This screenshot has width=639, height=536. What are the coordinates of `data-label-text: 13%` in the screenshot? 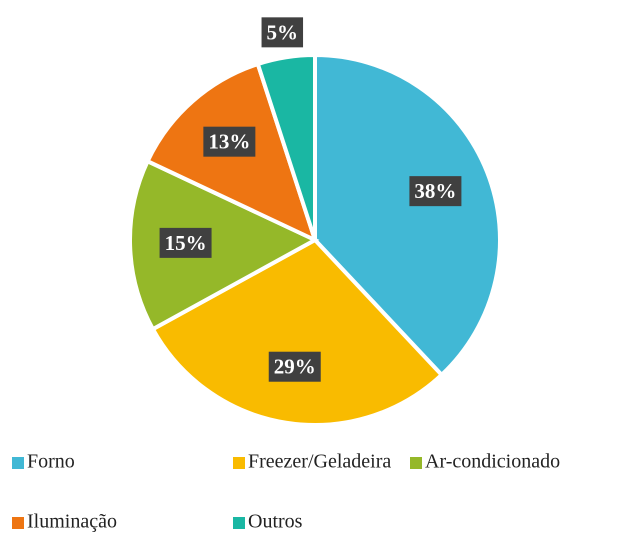 It's located at (229, 142).